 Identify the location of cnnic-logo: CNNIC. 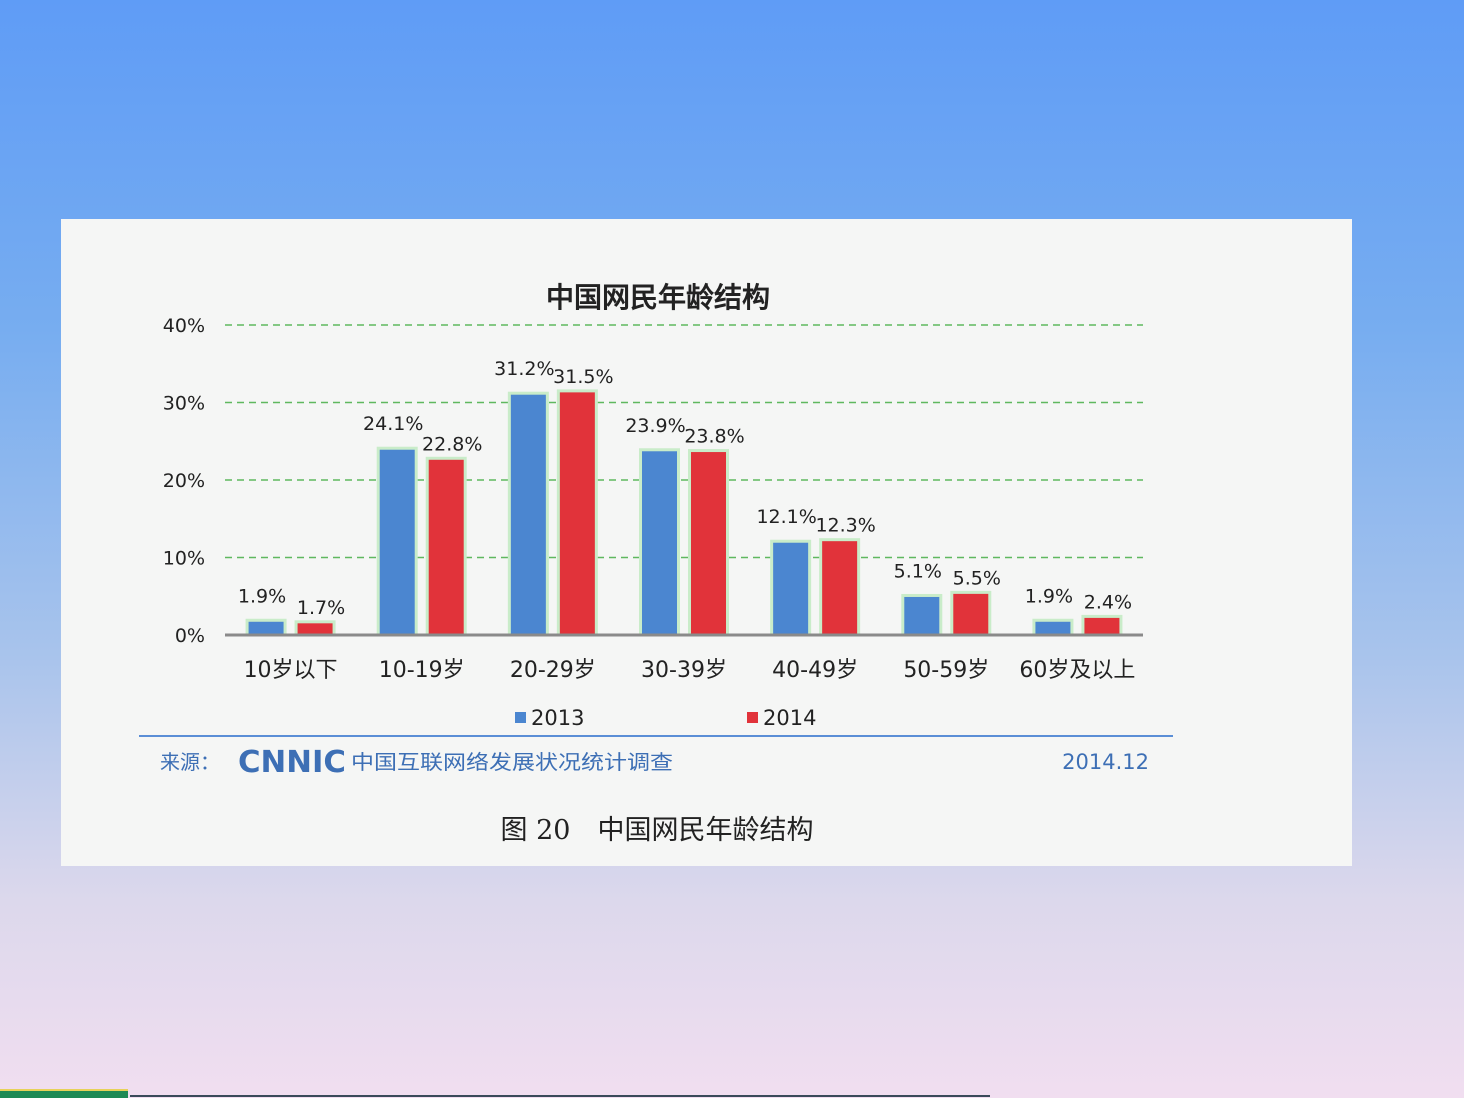
(292, 762).